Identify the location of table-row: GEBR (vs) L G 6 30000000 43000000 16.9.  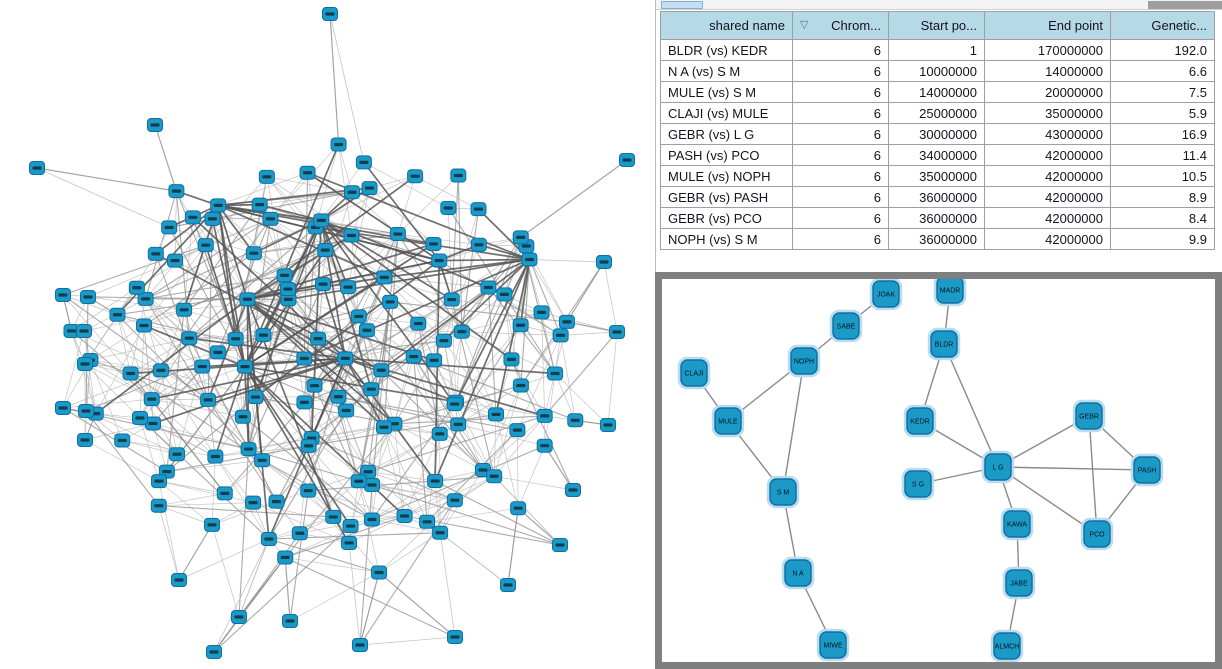
(937, 134).